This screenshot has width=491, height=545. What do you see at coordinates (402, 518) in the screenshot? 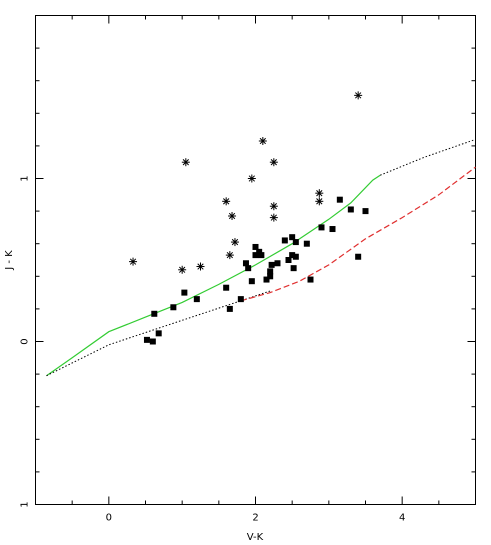
I see `x-tick-label: 4` at bounding box center [402, 518].